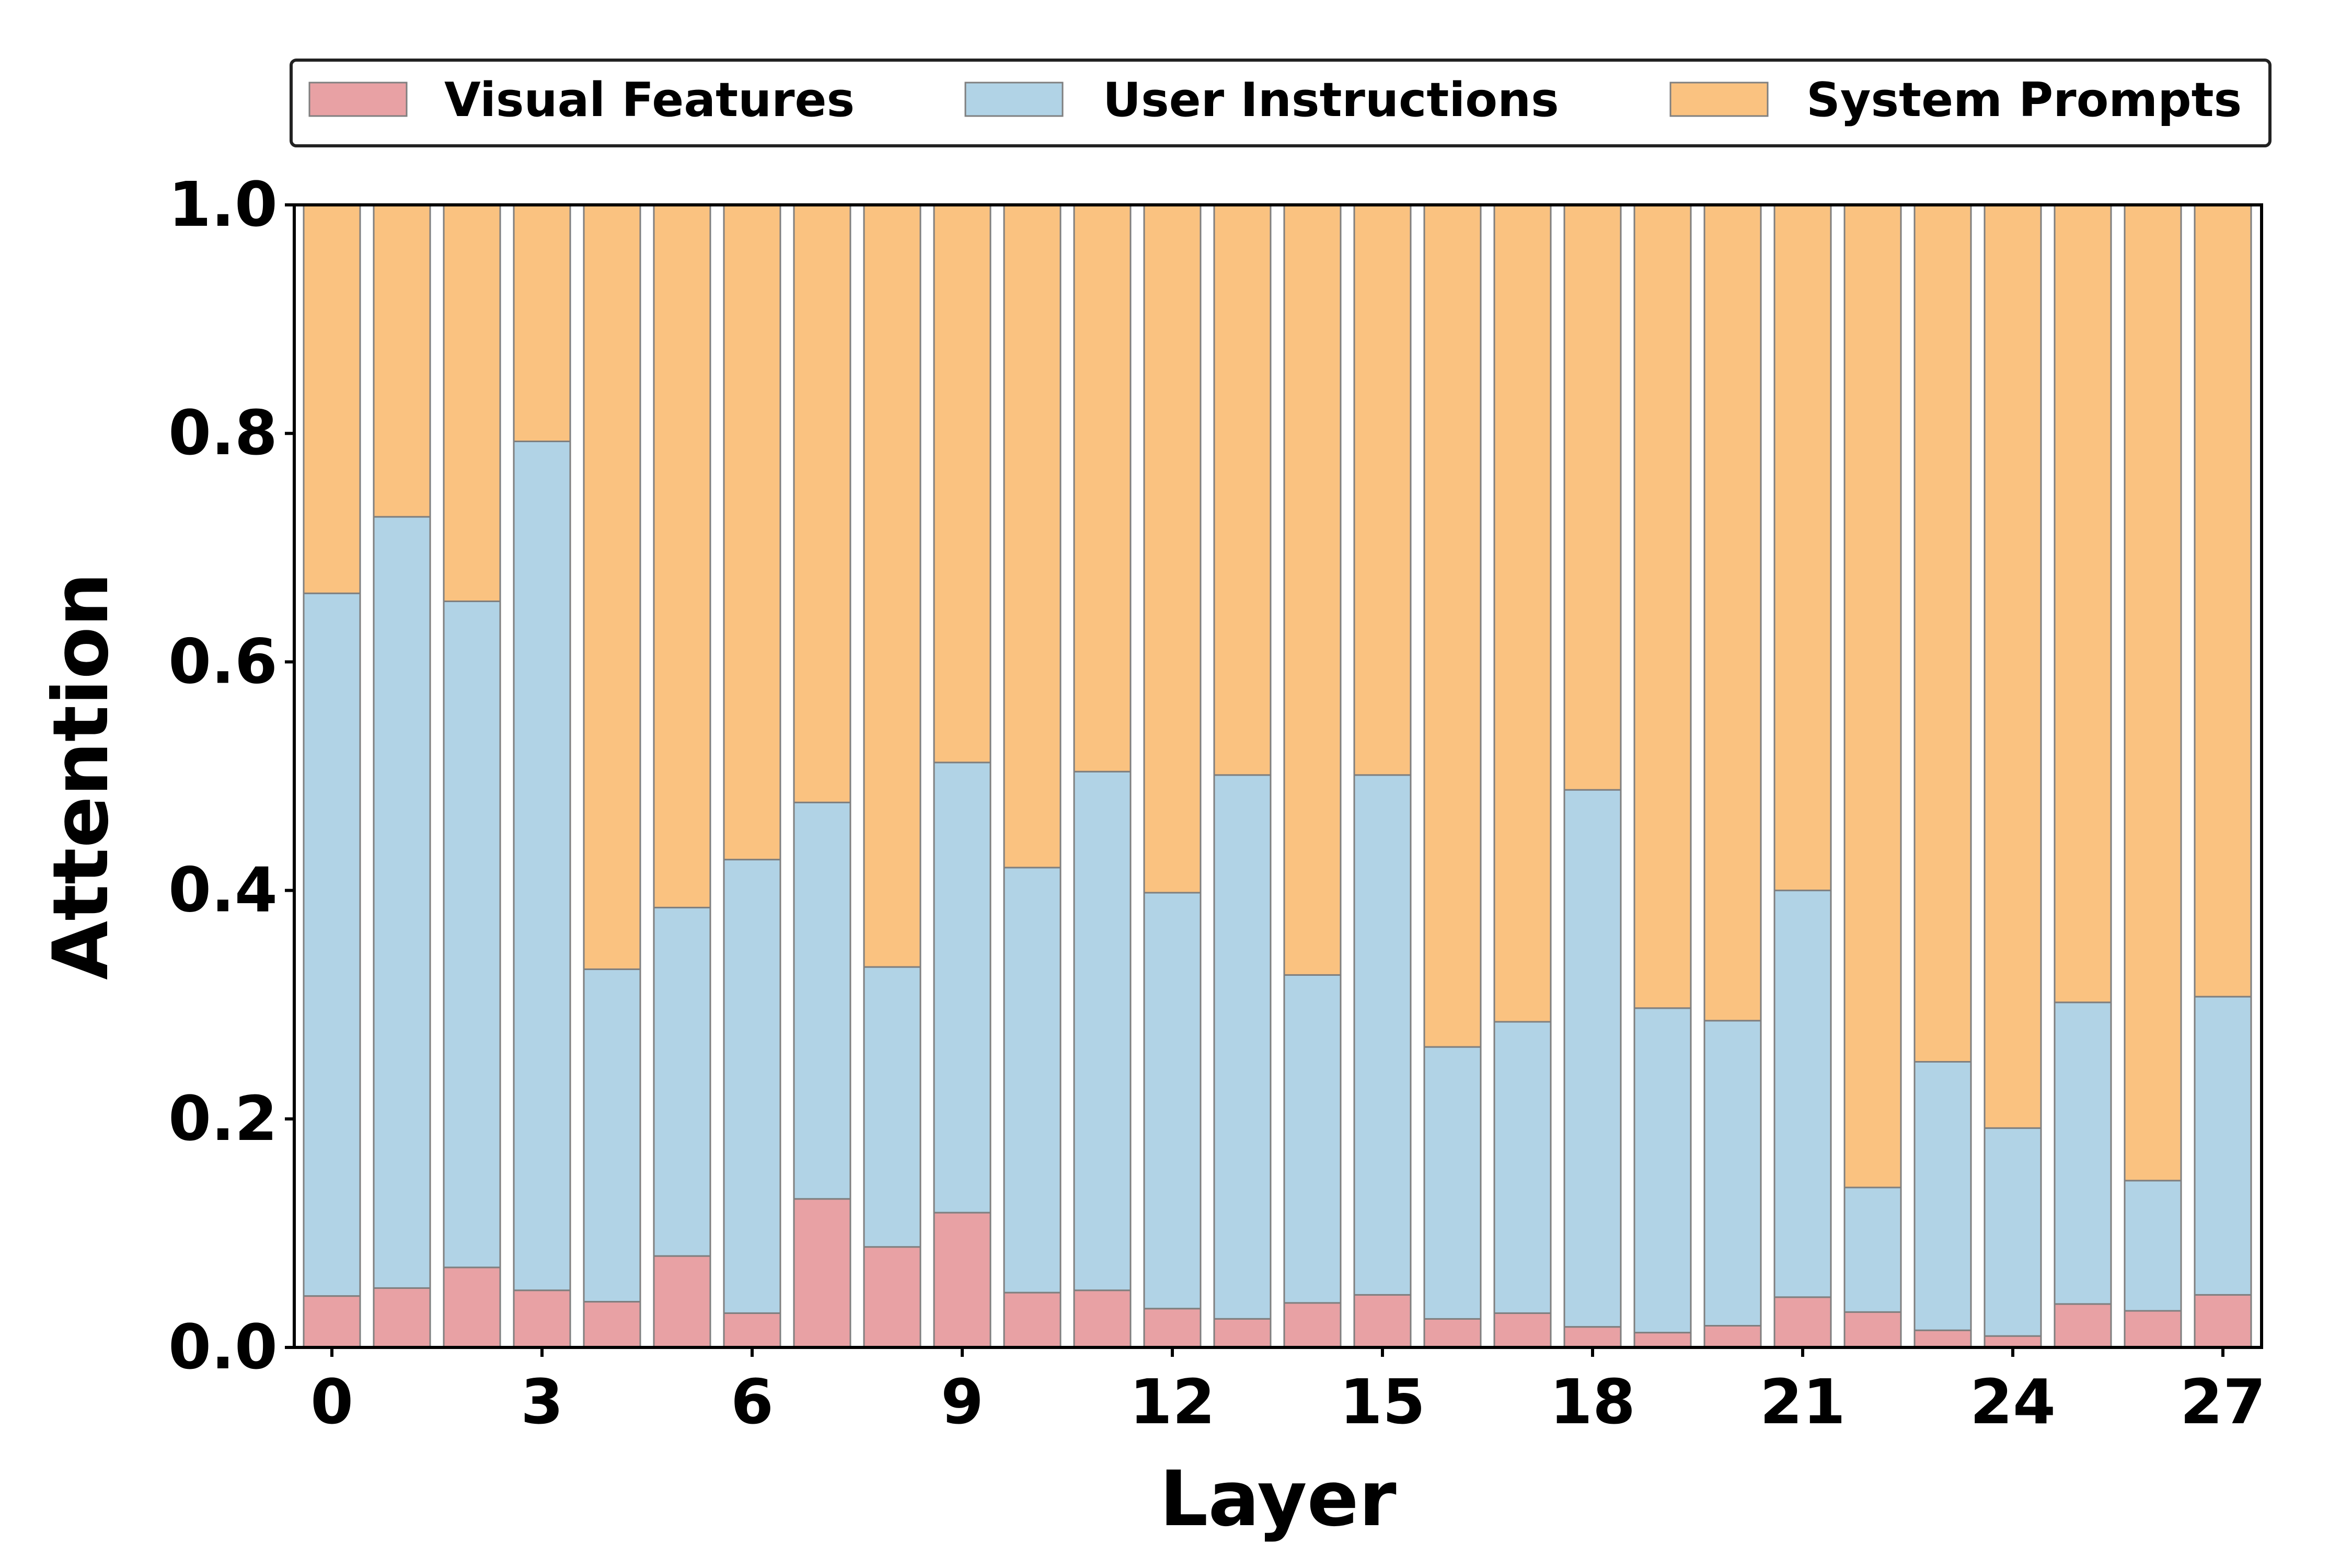  I want to click on y-tick-label: 0.4, so click(223, 890).